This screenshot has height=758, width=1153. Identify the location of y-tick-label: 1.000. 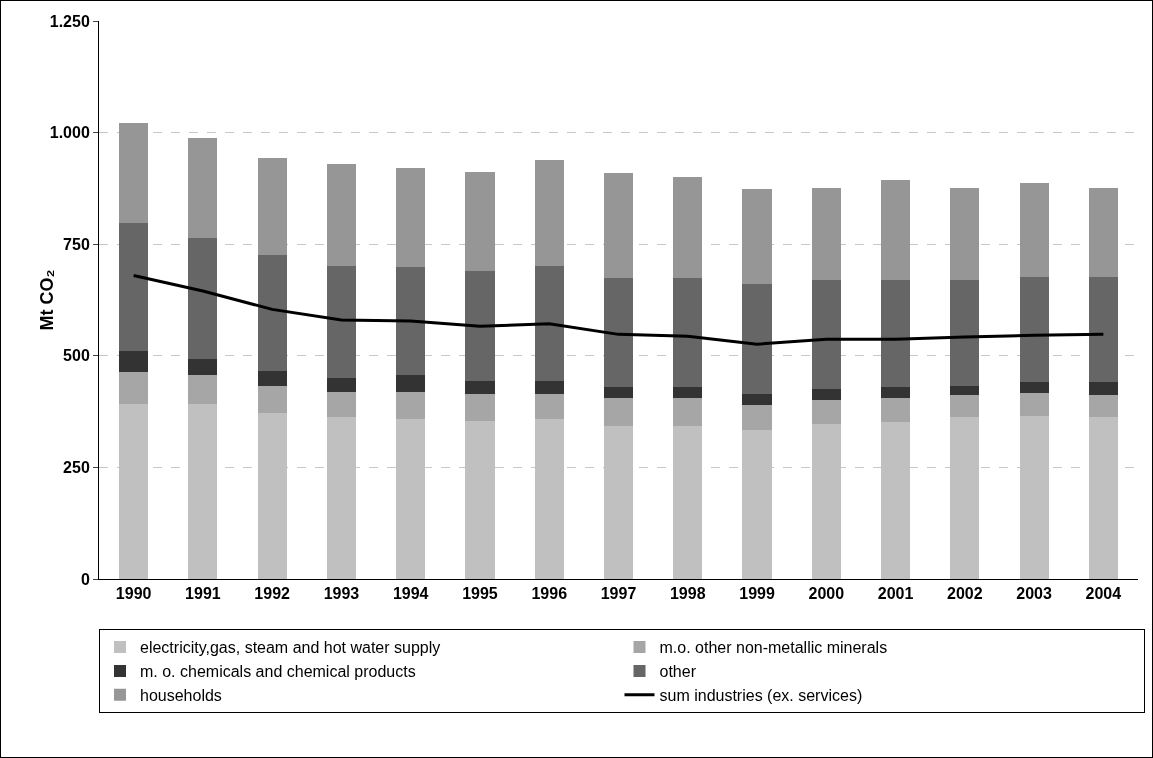
(69, 133).